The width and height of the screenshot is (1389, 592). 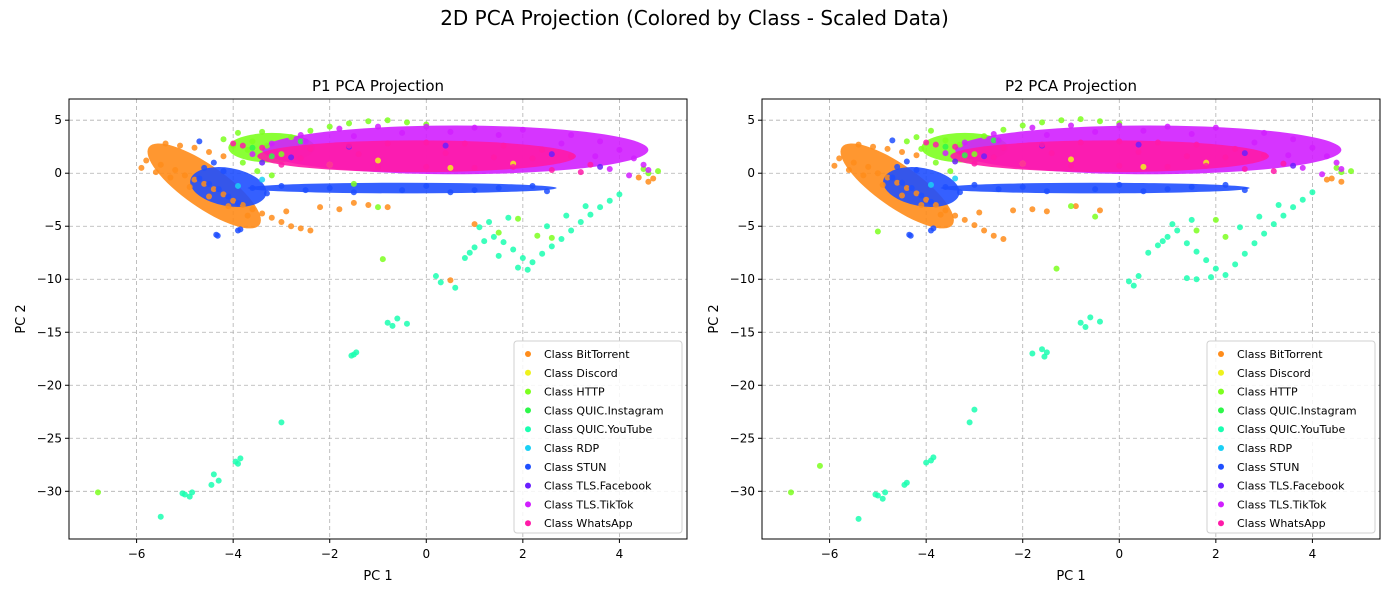 What do you see at coordinates (1143, 150) in the screenshot?
I see `series-tls-tiktok` at bounding box center [1143, 150].